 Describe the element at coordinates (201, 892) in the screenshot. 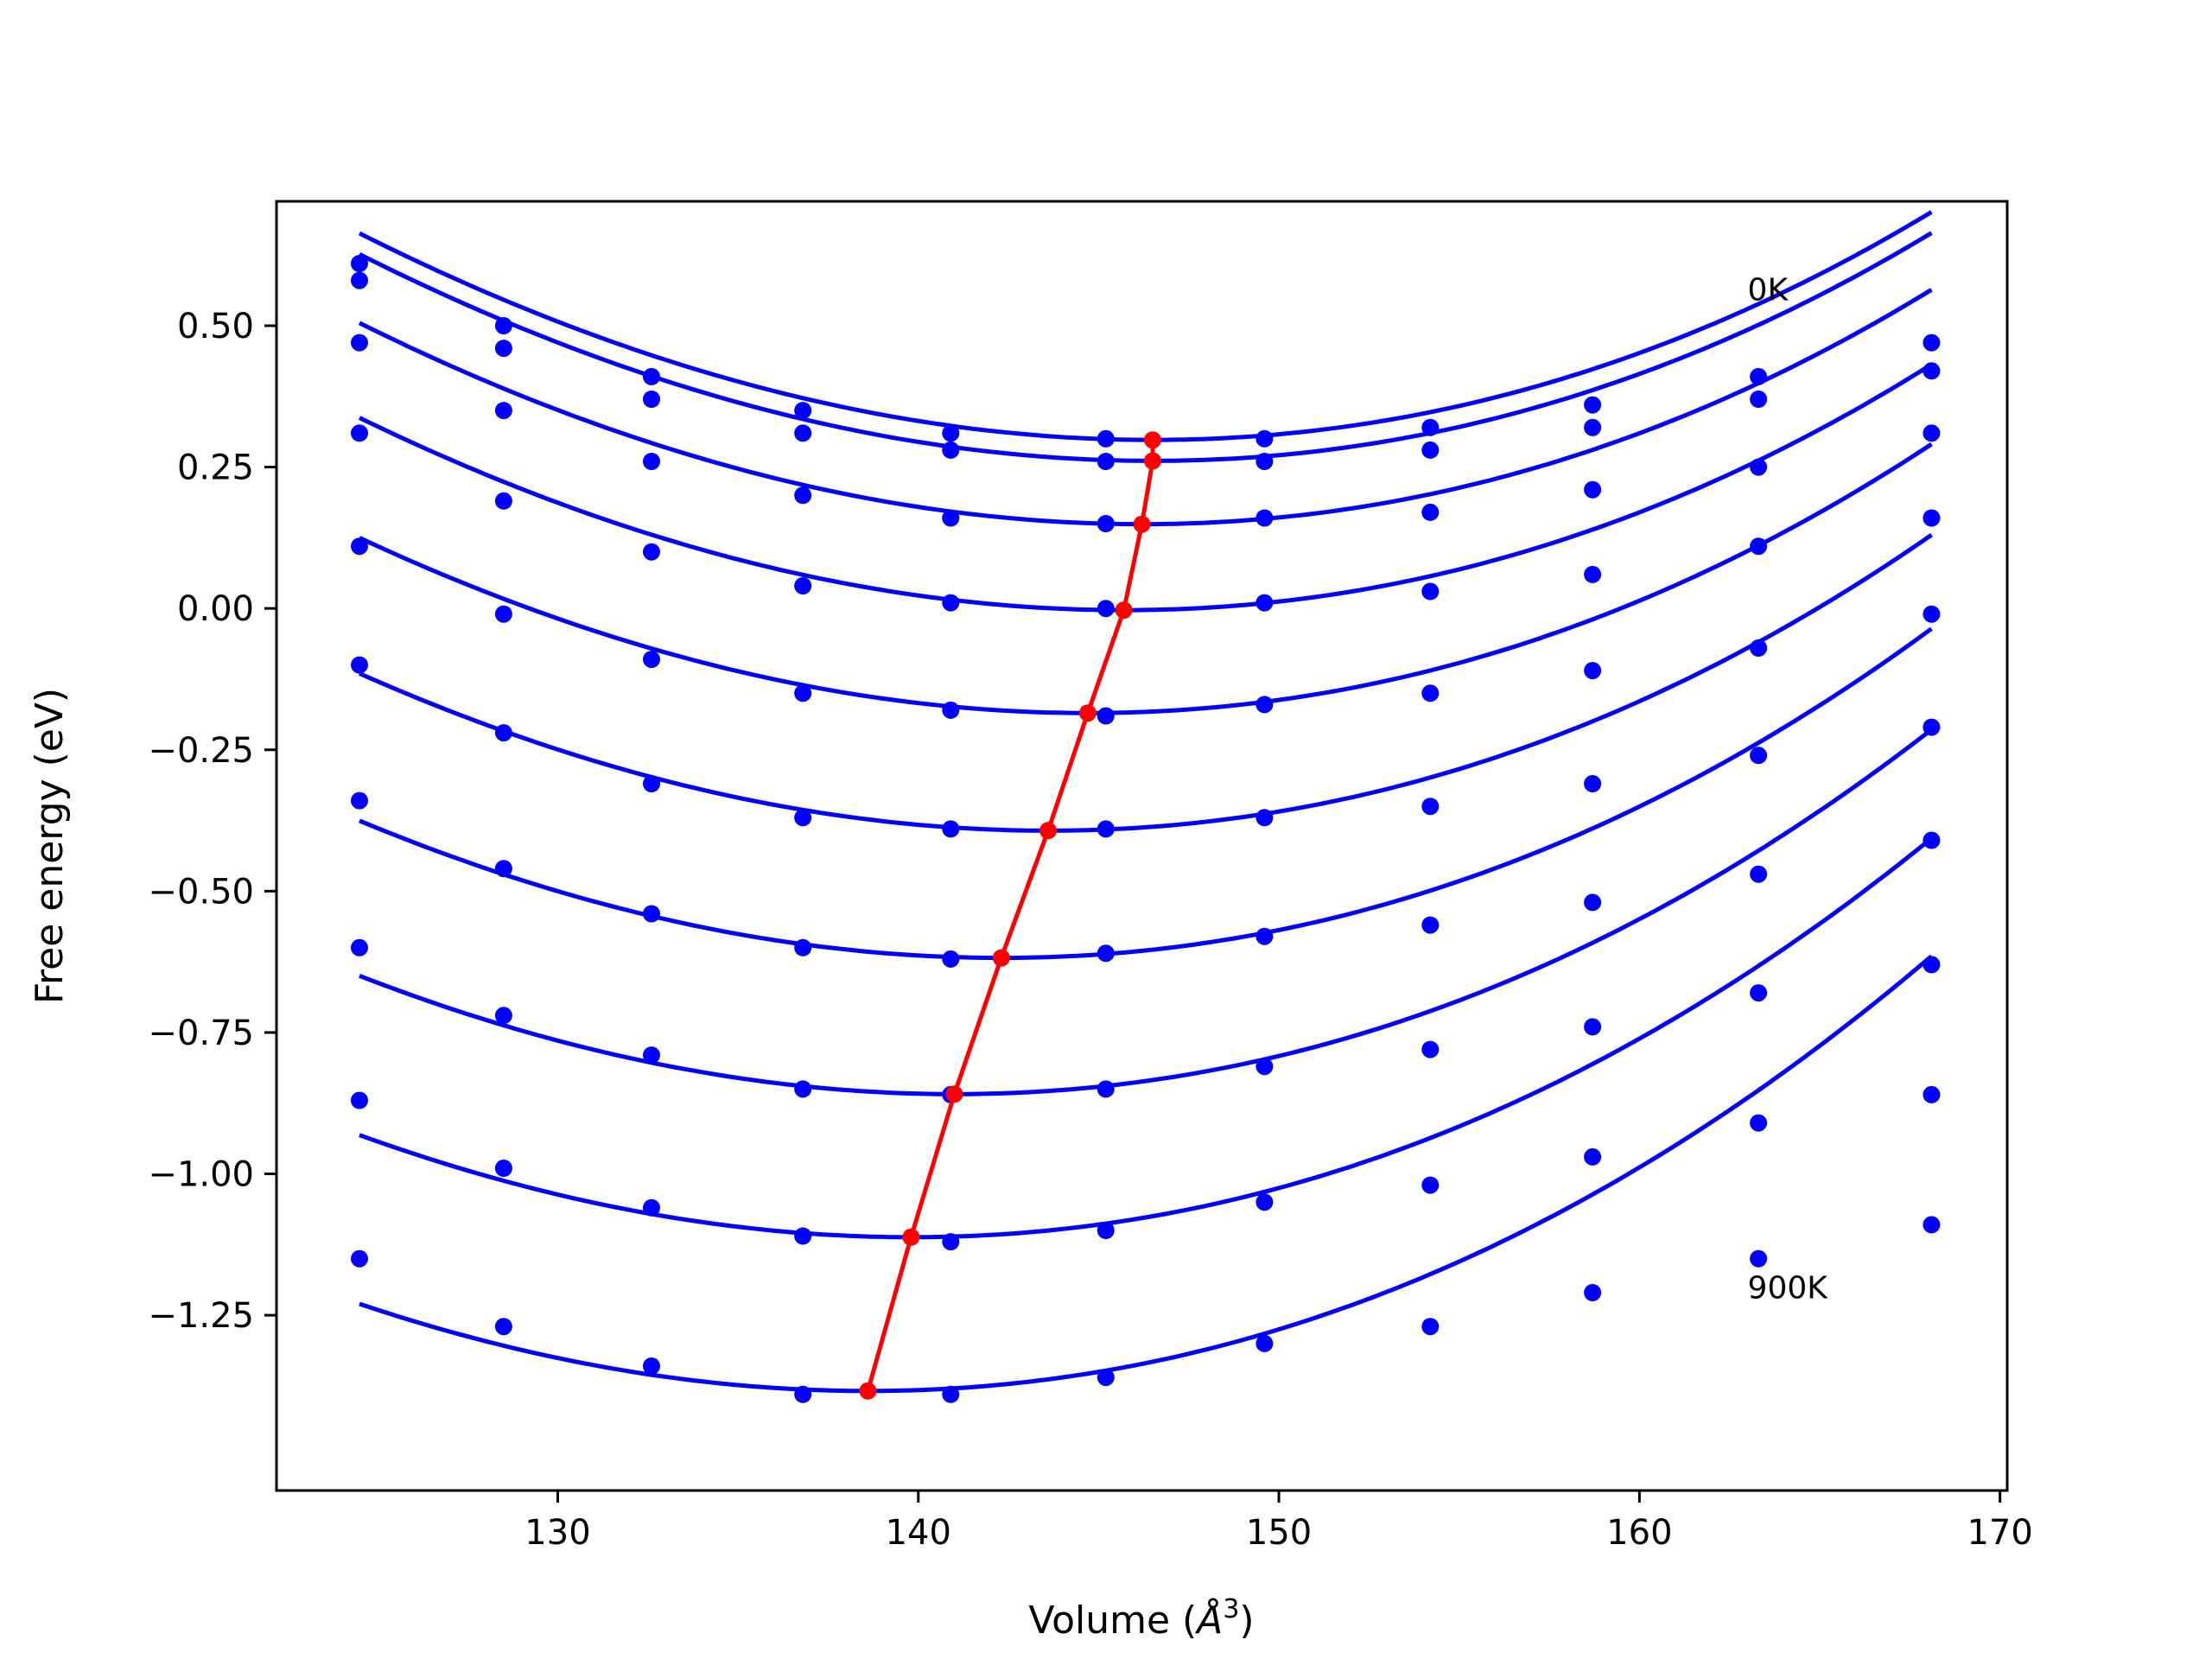

I see `y-tick-label: −0.50` at that location.